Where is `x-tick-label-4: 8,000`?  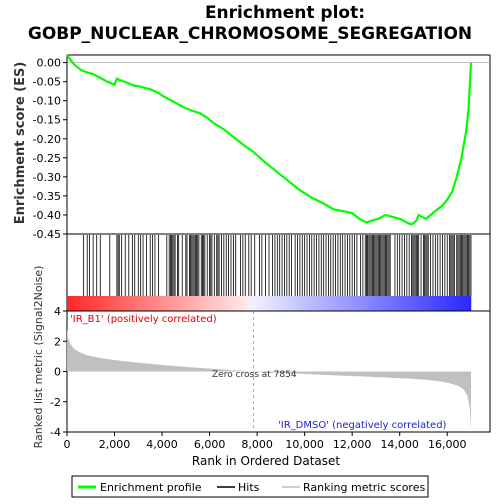 x-tick-label-4: 8,000 is located at coordinates (257, 444).